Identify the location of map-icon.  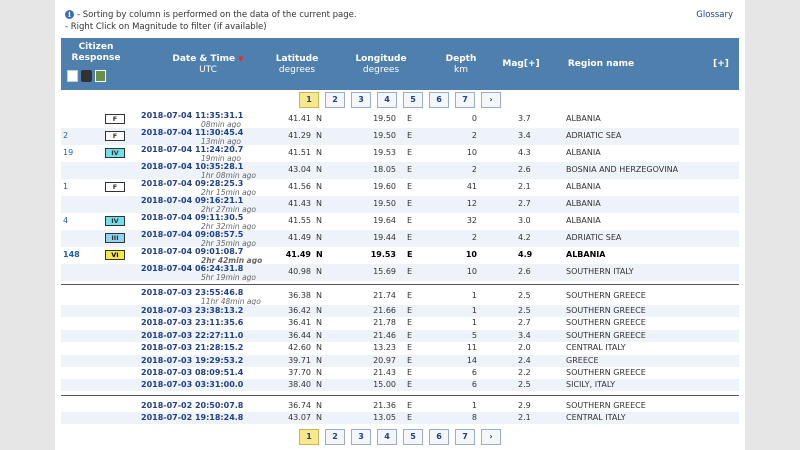
(100, 76).